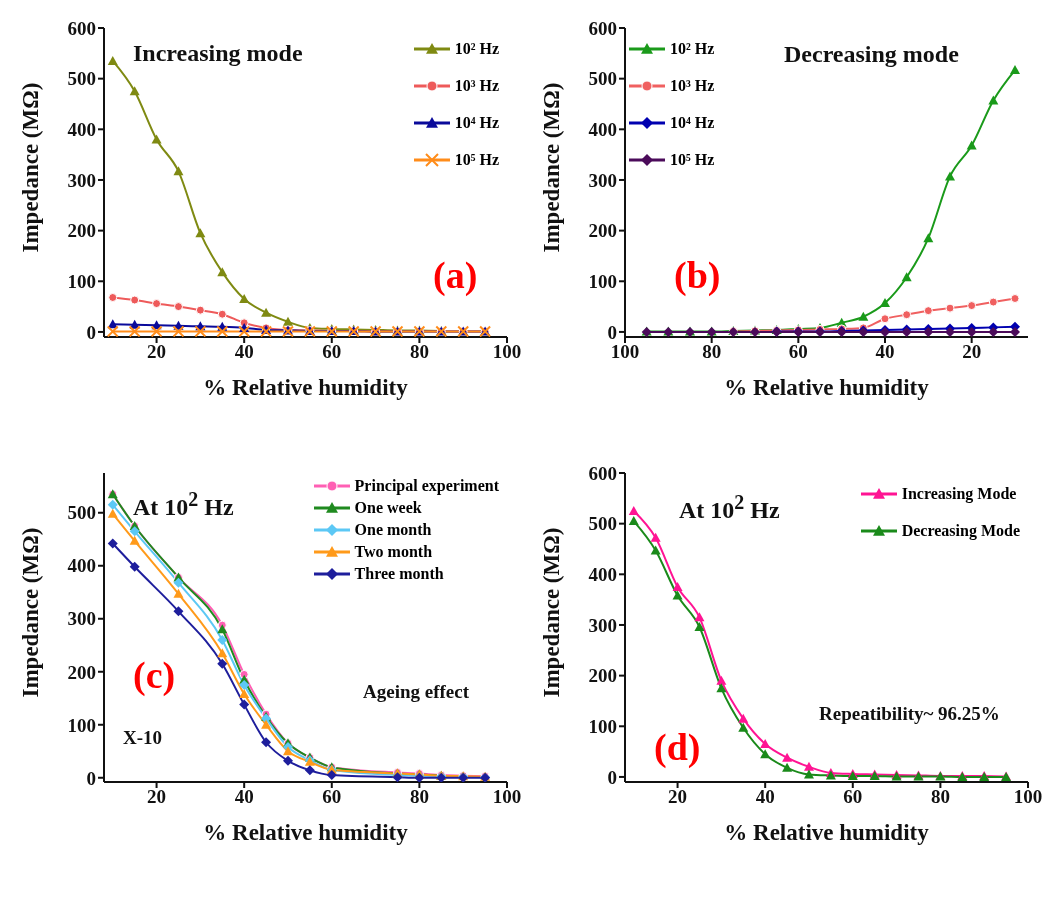 The image size is (1059, 906). I want to click on legend-label: Increasing Mode, so click(959, 493).